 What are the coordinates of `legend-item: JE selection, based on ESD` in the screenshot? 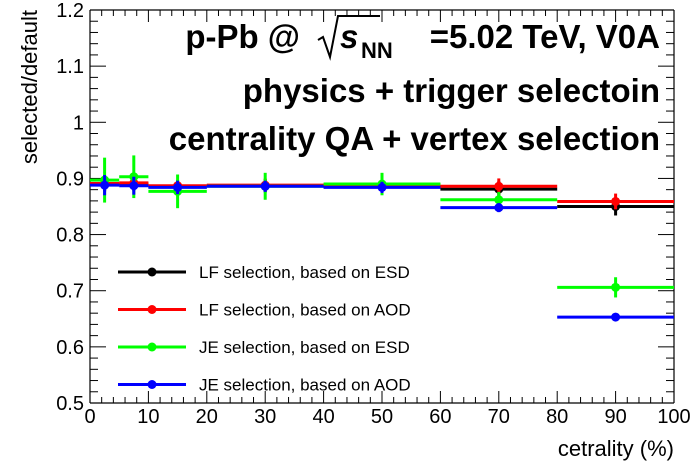 It's located at (264, 347).